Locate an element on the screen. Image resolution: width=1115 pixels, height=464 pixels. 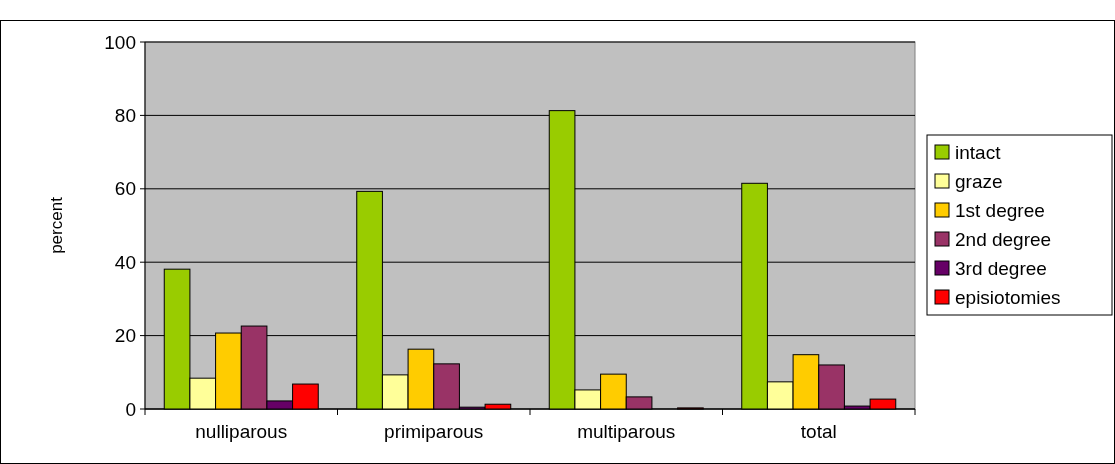
legend-label: intact is located at coordinates (978, 152).